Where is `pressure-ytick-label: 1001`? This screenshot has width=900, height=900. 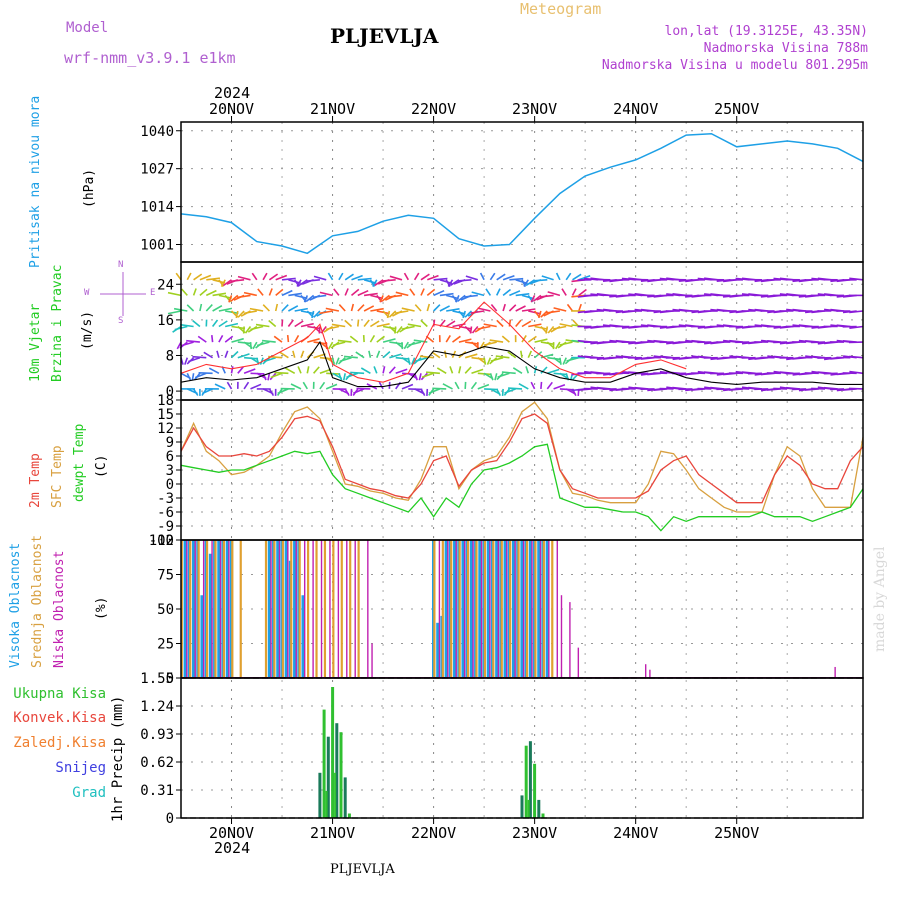 pressure-ytick-label: 1001 is located at coordinates (157, 246).